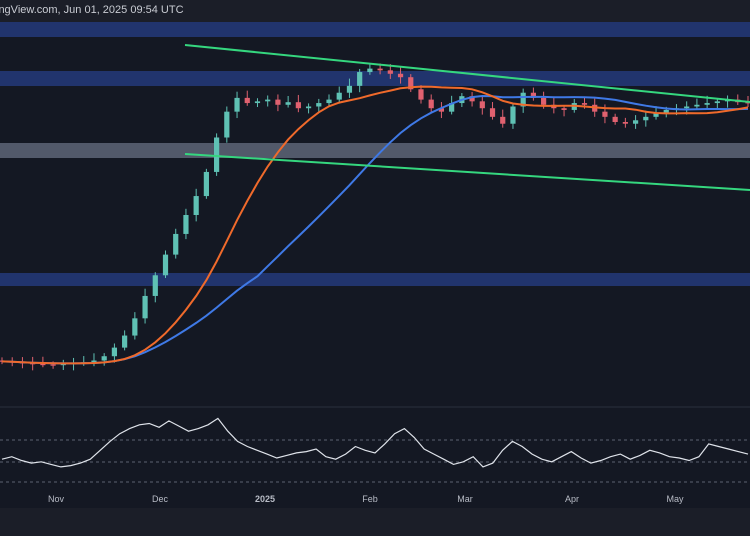  Describe the element at coordinates (160, 499) in the screenshot. I see `x-tick-label: Dec` at that location.